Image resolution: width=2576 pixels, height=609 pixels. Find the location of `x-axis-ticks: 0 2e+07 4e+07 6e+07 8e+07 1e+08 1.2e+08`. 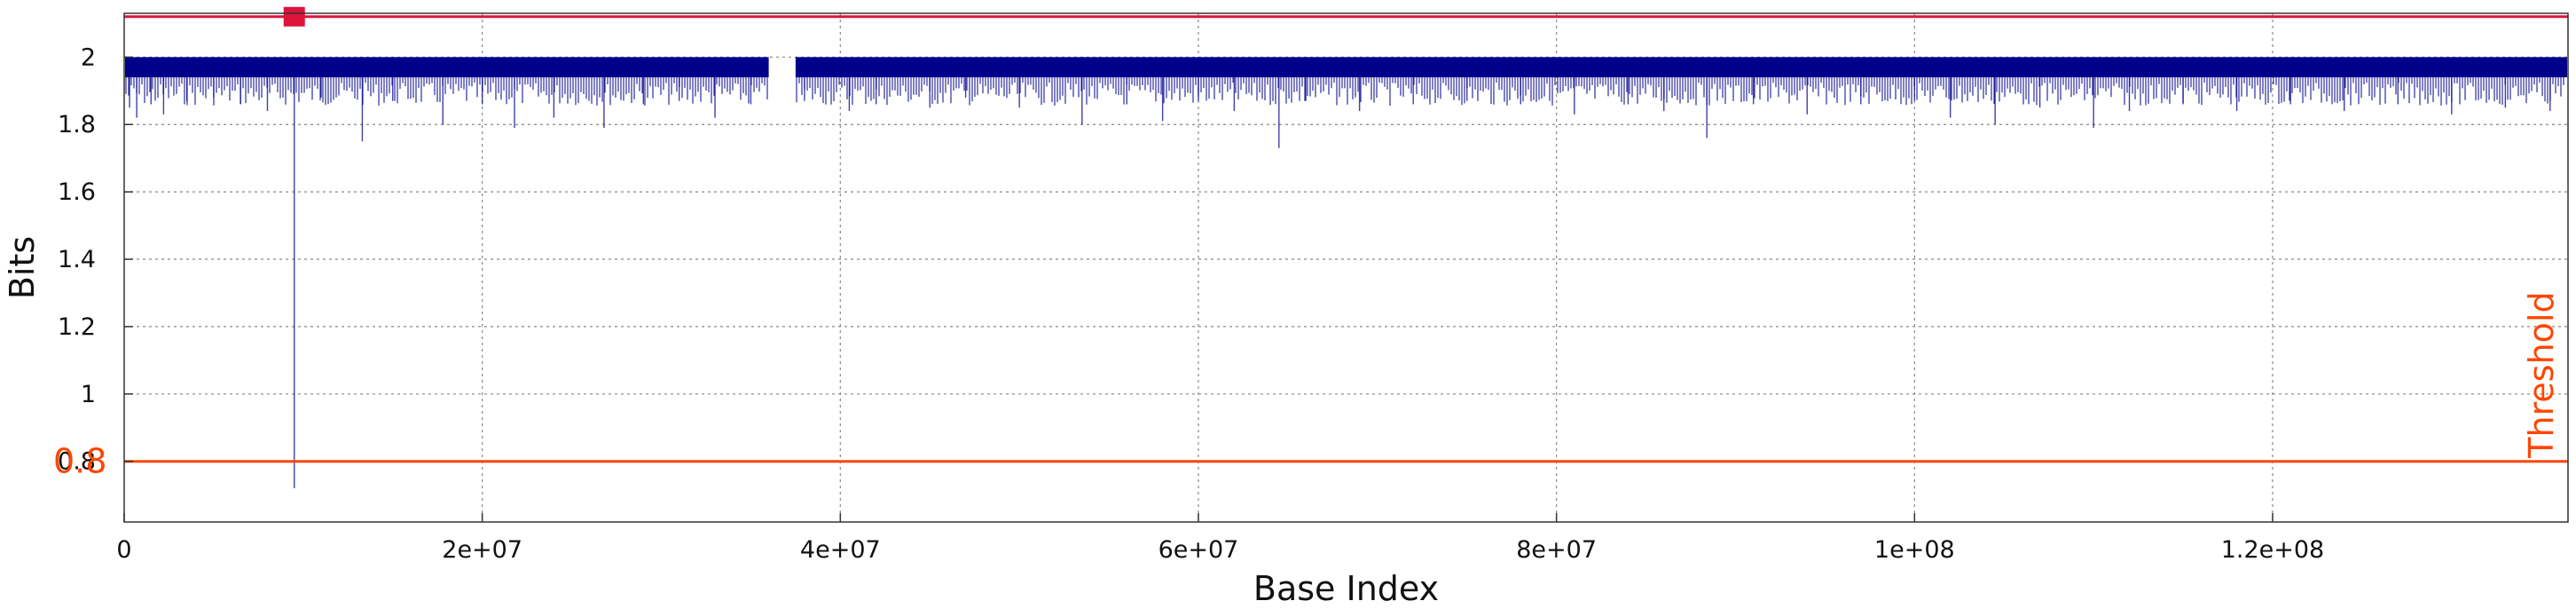

x-axis-ticks: 0 2e+07 4e+07 6e+07 8e+07 1e+08 1.2e+08 is located at coordinates (1220, 538).